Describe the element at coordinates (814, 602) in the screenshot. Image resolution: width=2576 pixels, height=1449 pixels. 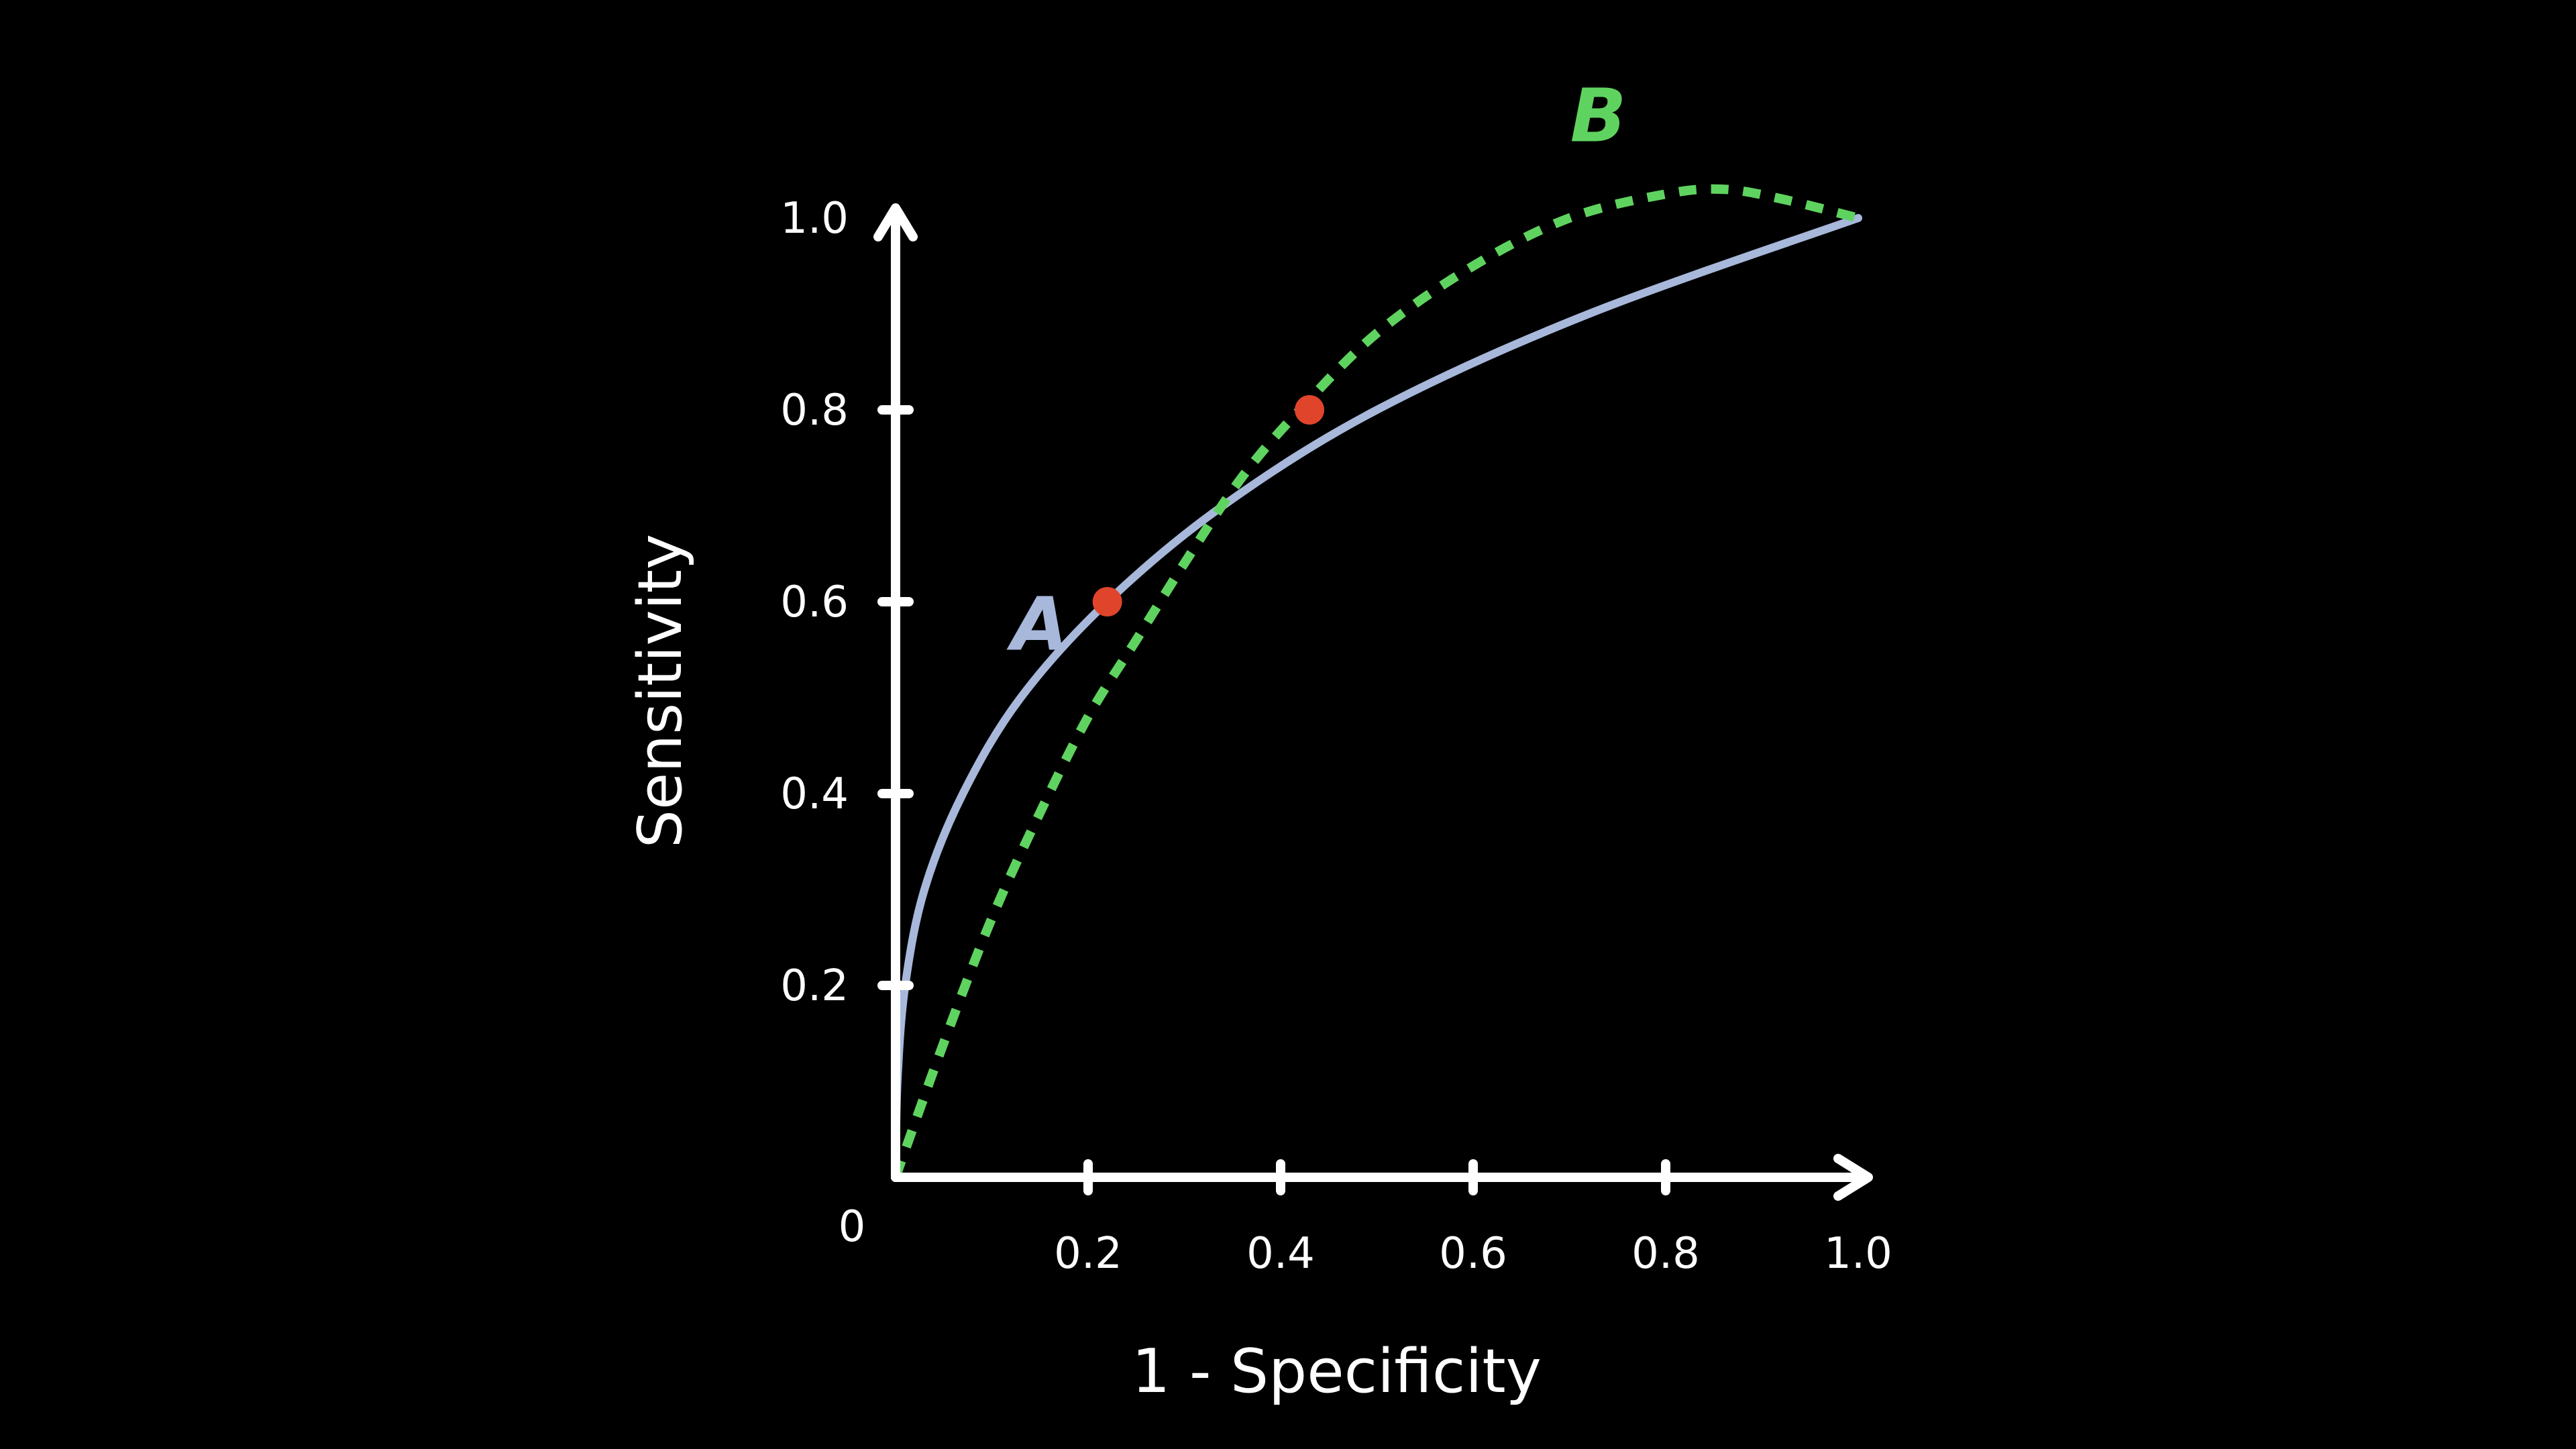
I see `y-tick-label: 0.6` at that location.